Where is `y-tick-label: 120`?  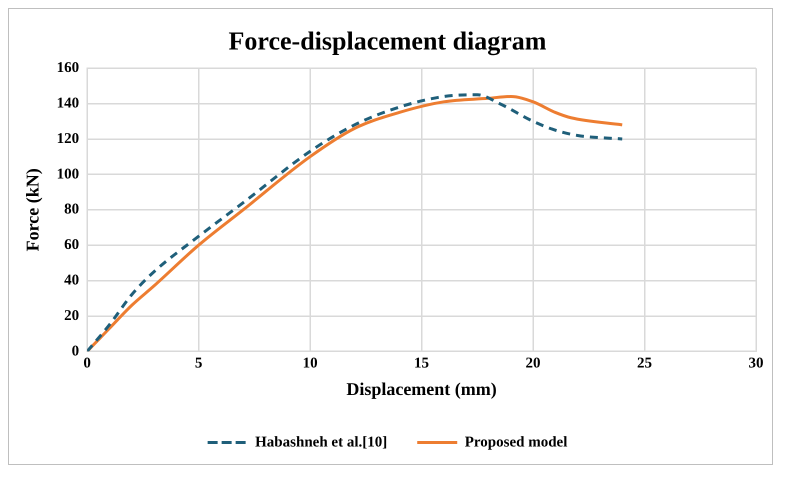
y-tick-label: 120 is located at coordinates (68, 138).